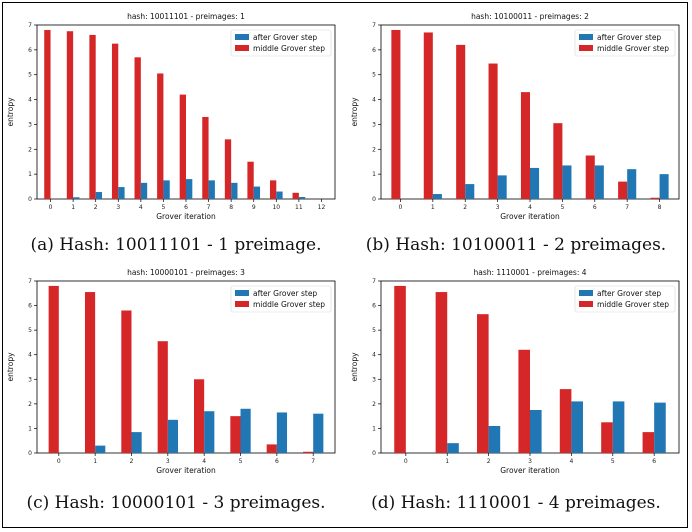 This screenshot has width=692, height=532. Describe the element at coordinates (186, 272) in the screenshot. I see `chart-title: hash: 10000101 - preimages: 3` at that location.